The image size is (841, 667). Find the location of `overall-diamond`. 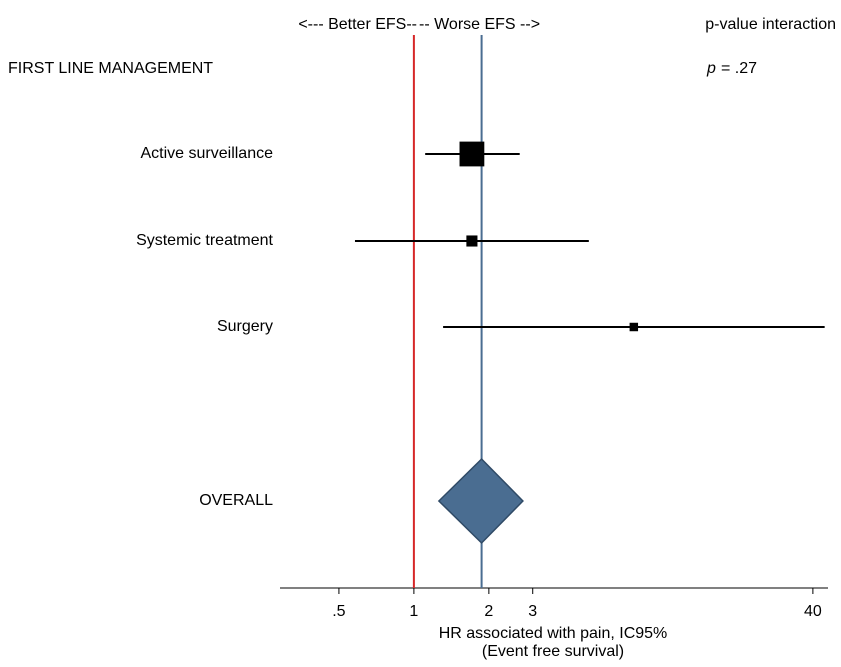

overall-diamond is located at coordinates (480, 501).